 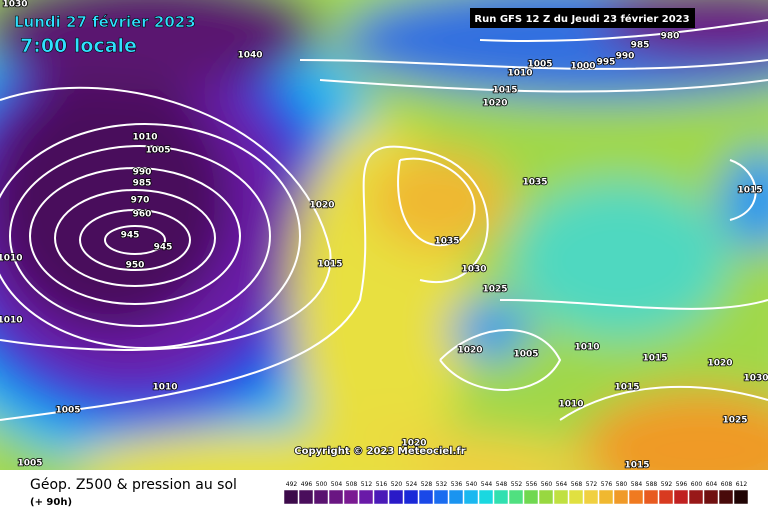 What do you see at coordinates (727, 484) in the screenshot?
I see `colorbar-label: 608` at bounding box center [727, 484].